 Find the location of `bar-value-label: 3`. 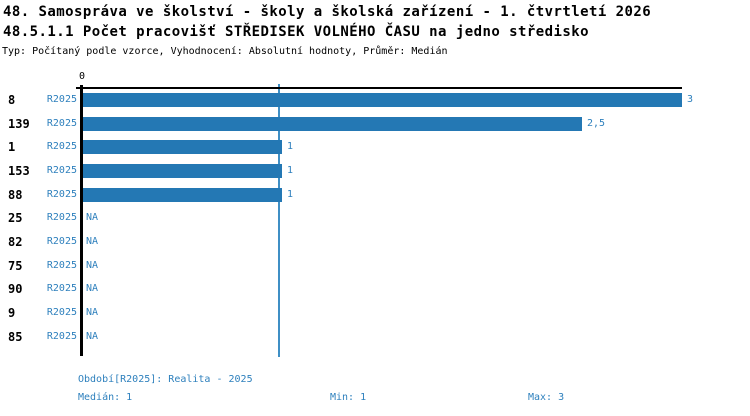

bar-value-label: 3 is located at coordinates (690, 99).